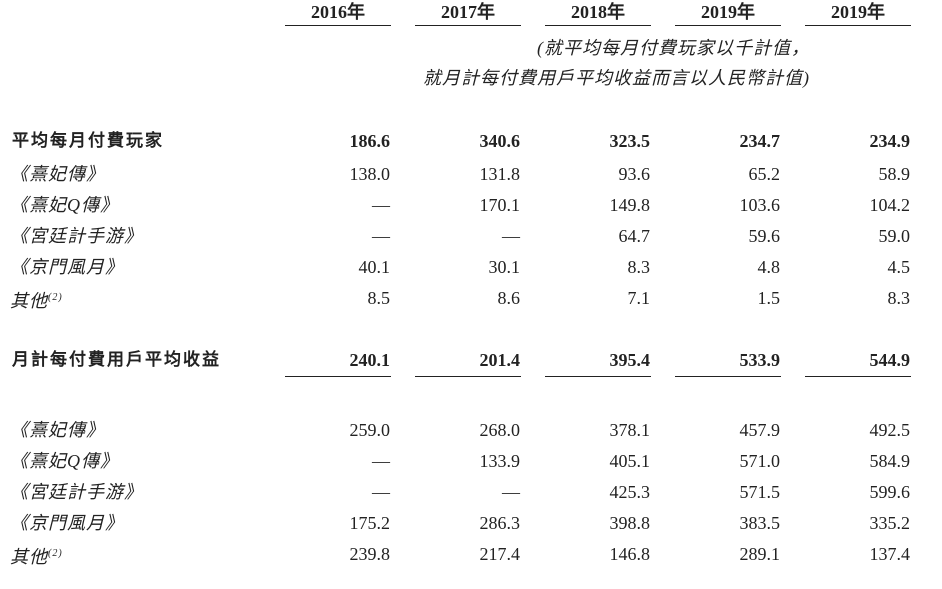  What do you see at coordinates (673, 48) in the screenshot?
I see `unit-note: (就平均每月付費玩家以千計值，` at bounding box center [673, 48].